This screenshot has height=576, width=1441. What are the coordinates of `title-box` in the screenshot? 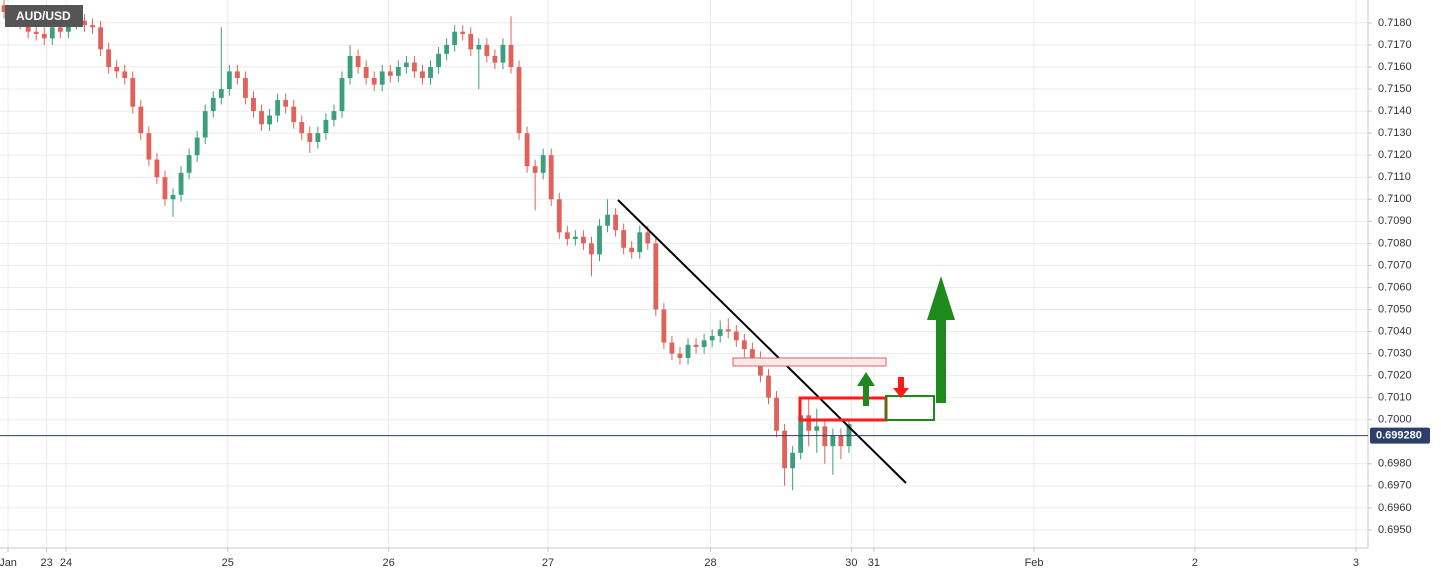 It's located at (44, 16).